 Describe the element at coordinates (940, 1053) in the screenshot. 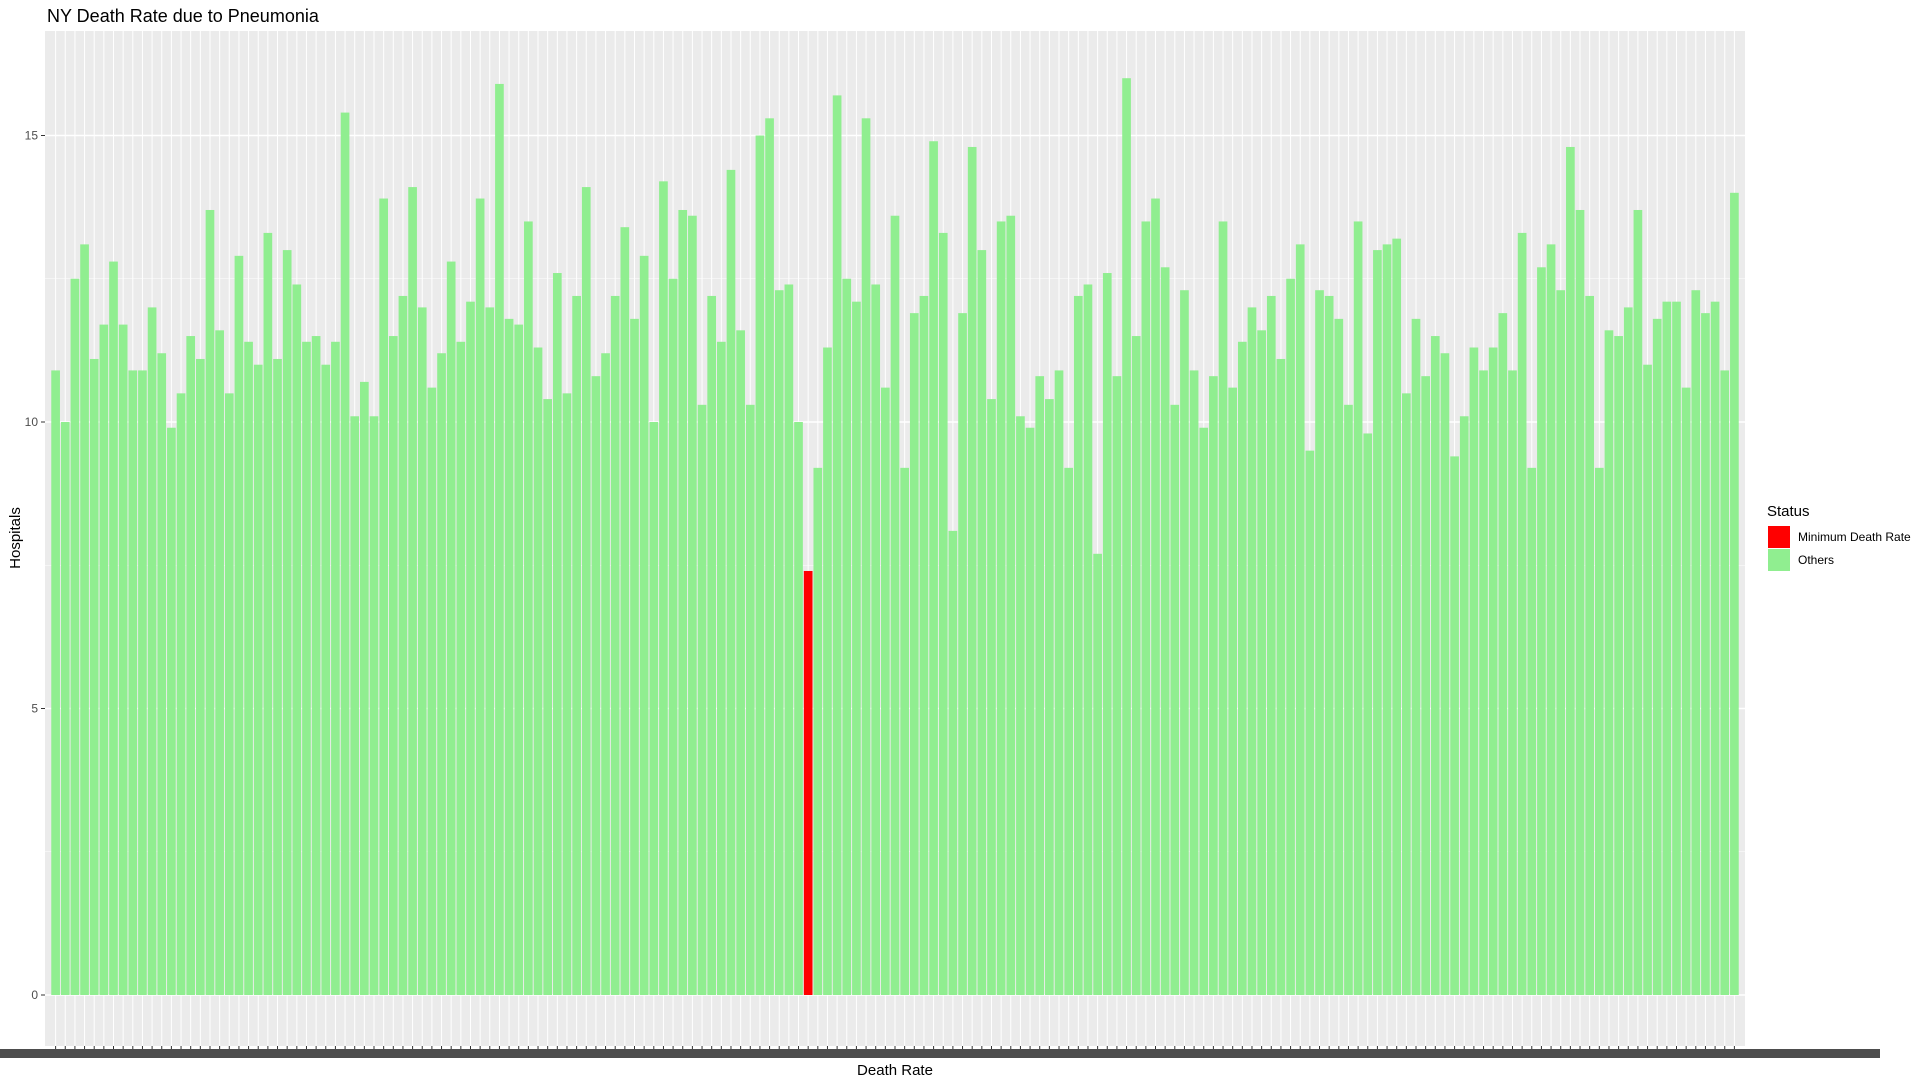

I see `x-tick-labels-overlapping` at that location.